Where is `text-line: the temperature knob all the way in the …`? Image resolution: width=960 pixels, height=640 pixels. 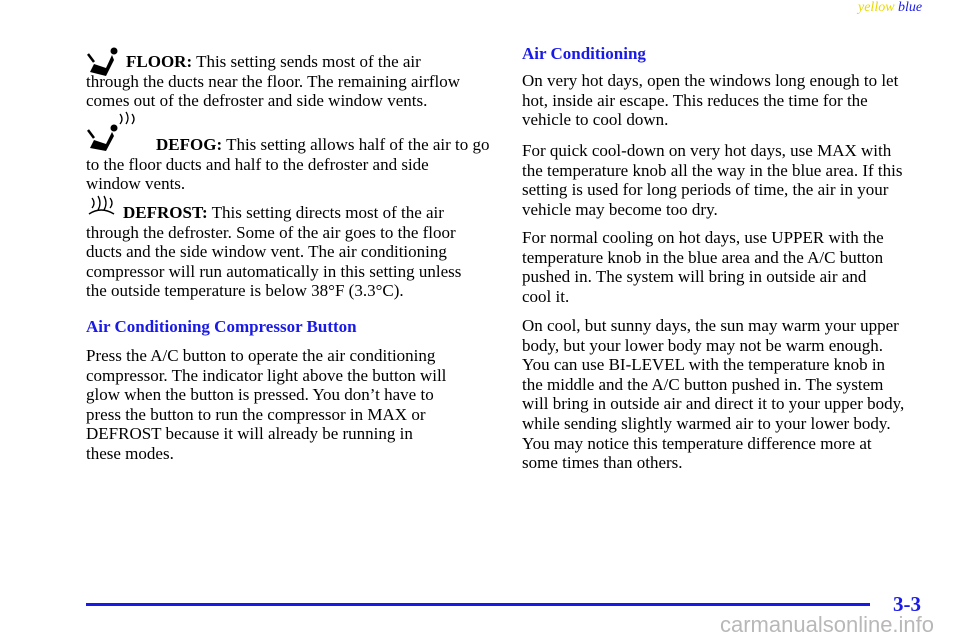
text-line: the temperature knob all the way in the … is located at coordinates (712, 171).